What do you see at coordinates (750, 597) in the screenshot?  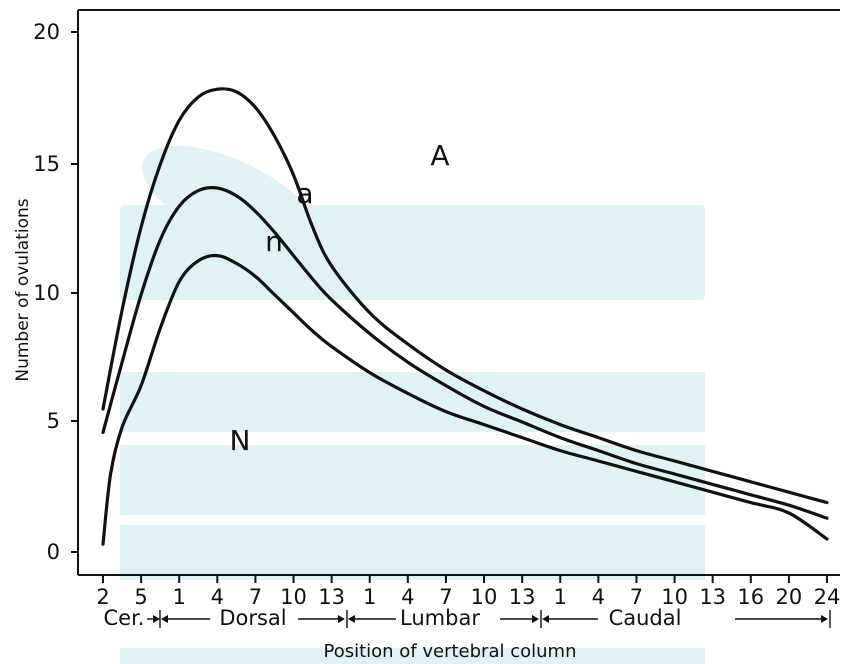 I see `x-tick-label: 16` at bounding box center [750, 597].